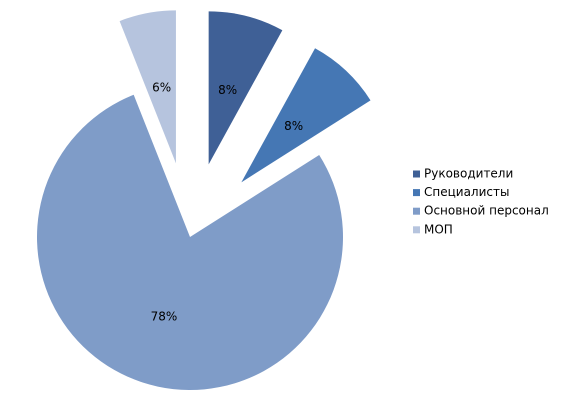 The height and width of the screenshot is (403, 568). I want to click on data-label: 6%, so click(161, 88).